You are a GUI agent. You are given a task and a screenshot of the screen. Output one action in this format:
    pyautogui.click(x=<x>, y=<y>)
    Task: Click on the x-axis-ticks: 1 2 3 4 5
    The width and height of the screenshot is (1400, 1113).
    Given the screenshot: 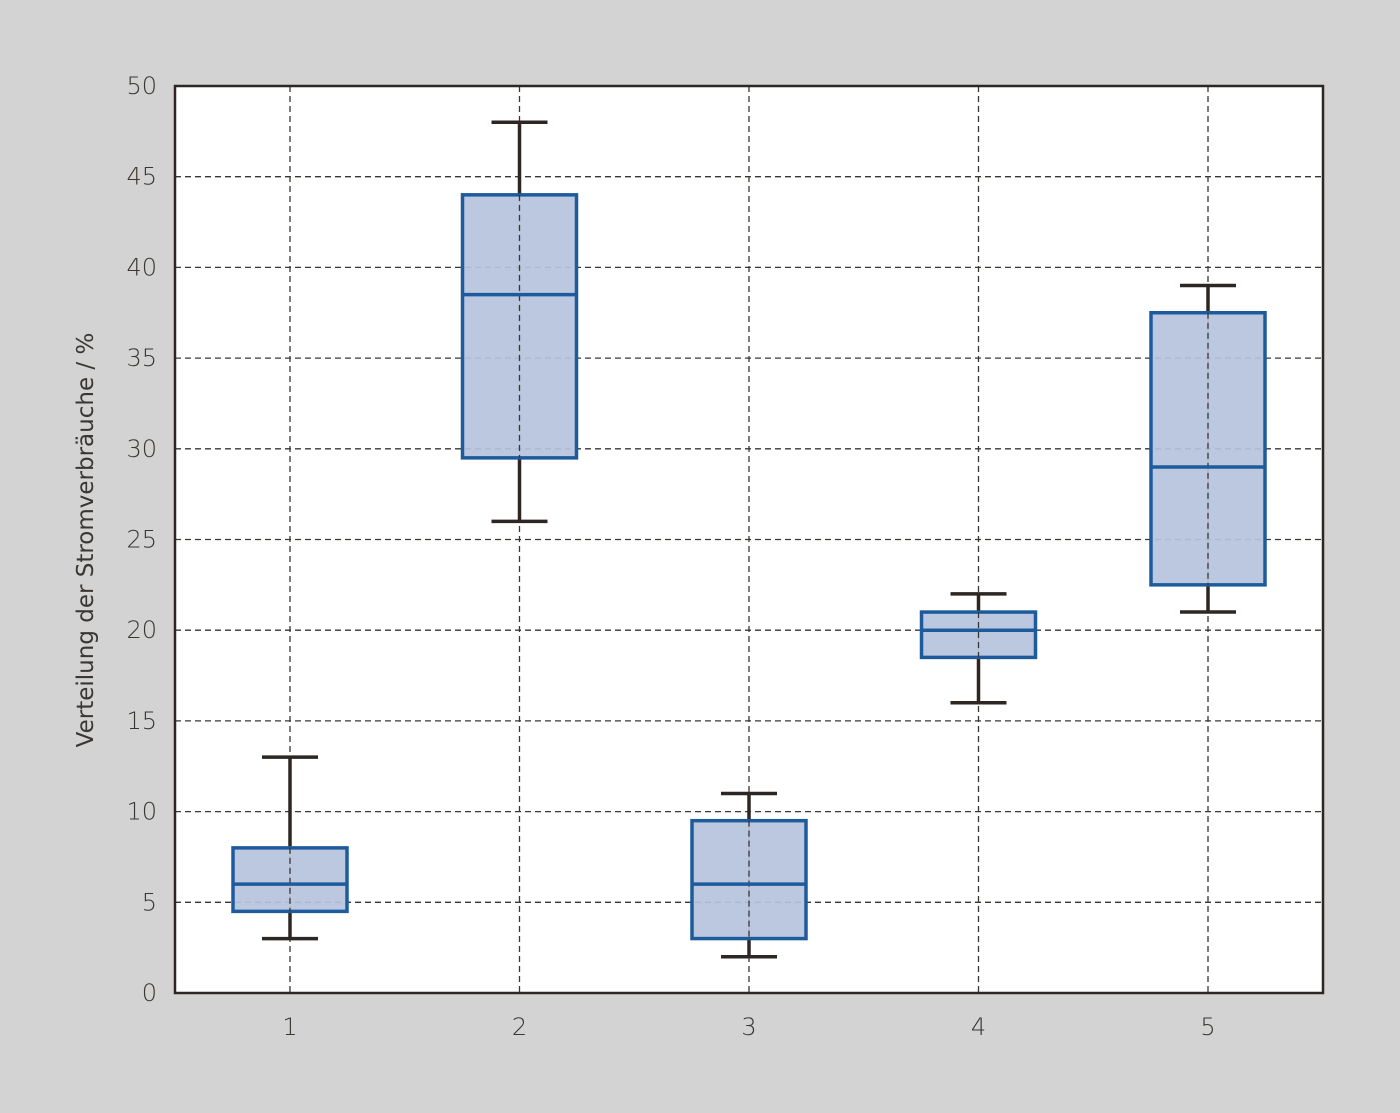 What is the action you would take?
    pyautogui.click(x=748, y=1027)
    